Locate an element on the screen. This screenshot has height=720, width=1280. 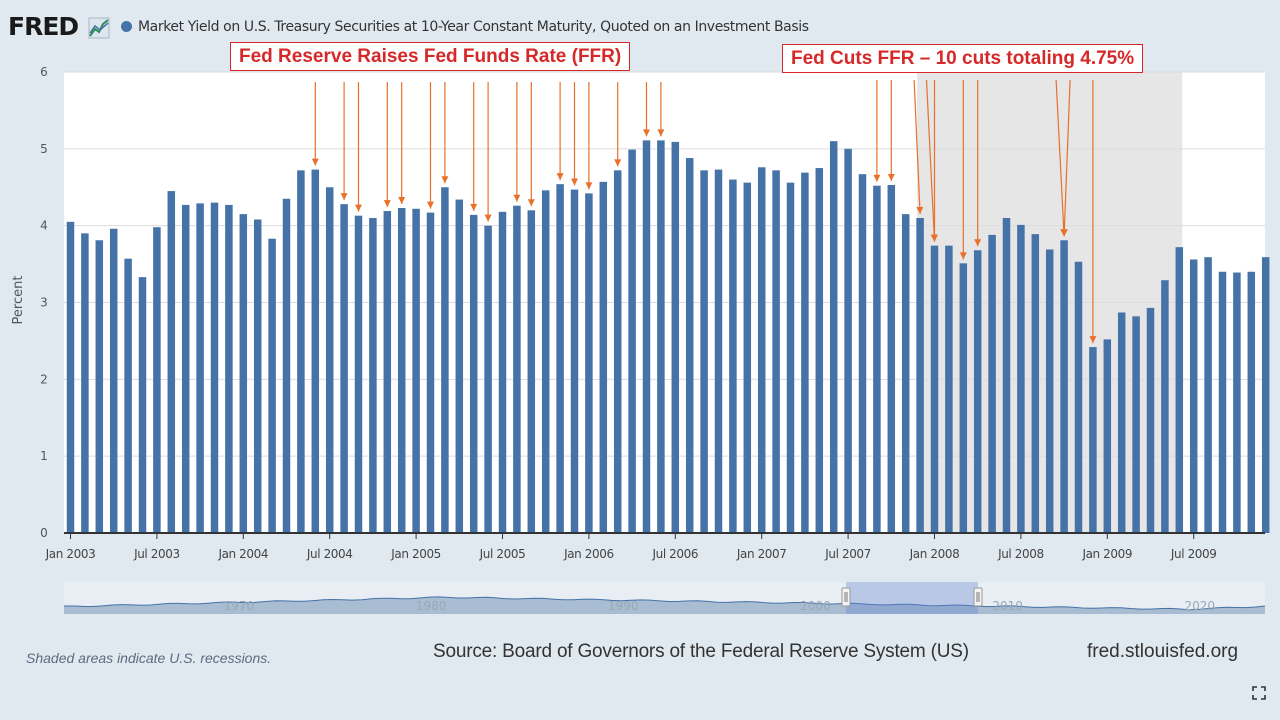
navigator-label: 1990 is located at coordinates (623, 606).